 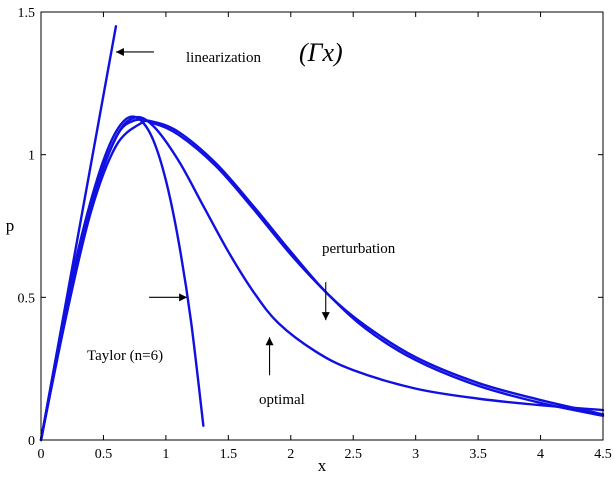 What do you see at coordinates (229, 454) in the screenshot?
I see `x-tick-label: 1.5` at bounding box center [229, 454].